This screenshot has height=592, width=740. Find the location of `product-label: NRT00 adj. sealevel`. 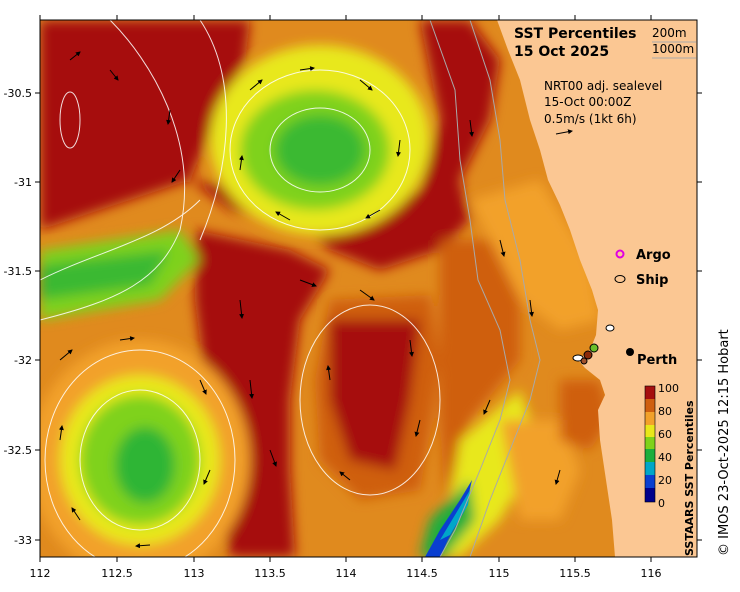

product-label: NRT00 adj. sealevel is located at coordinates (603, 86).